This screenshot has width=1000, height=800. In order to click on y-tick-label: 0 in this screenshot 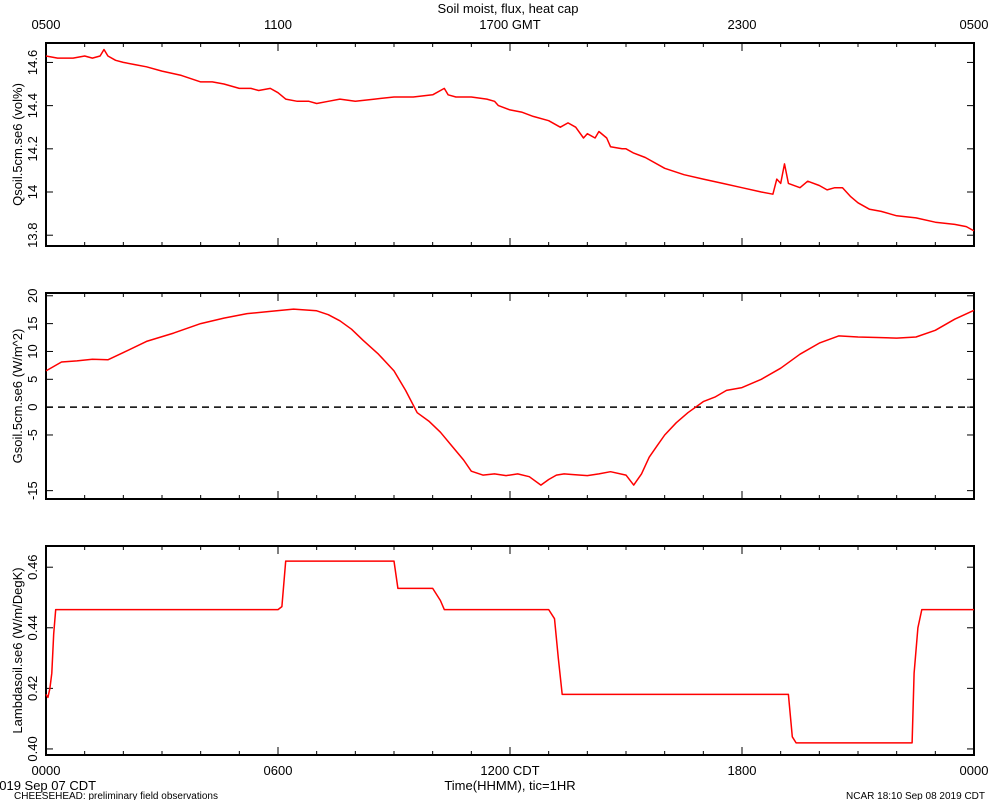, I will do `click(32, 407)`.